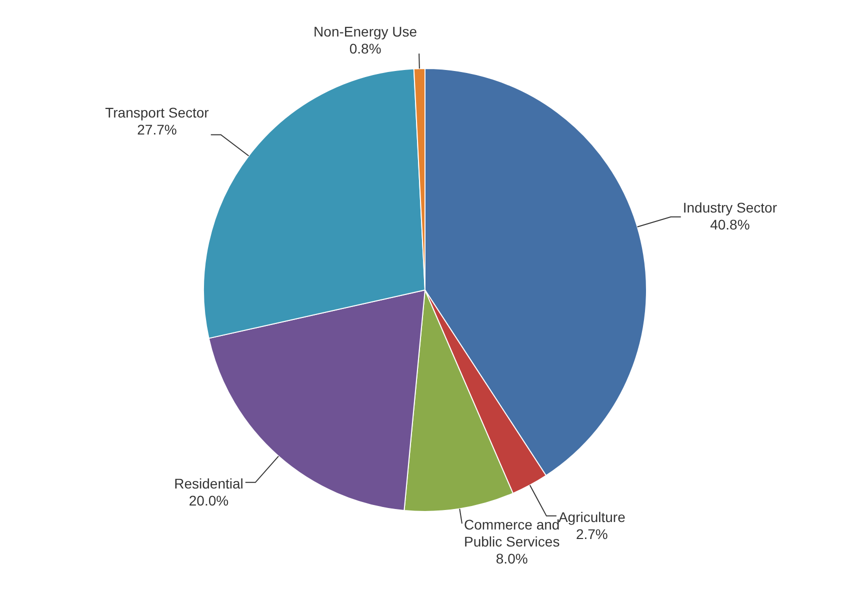  What do you see at coordinates (730, 207) in the screenshot?
I see `slice-label: Industry Sector` at bounding box center [730, 207].